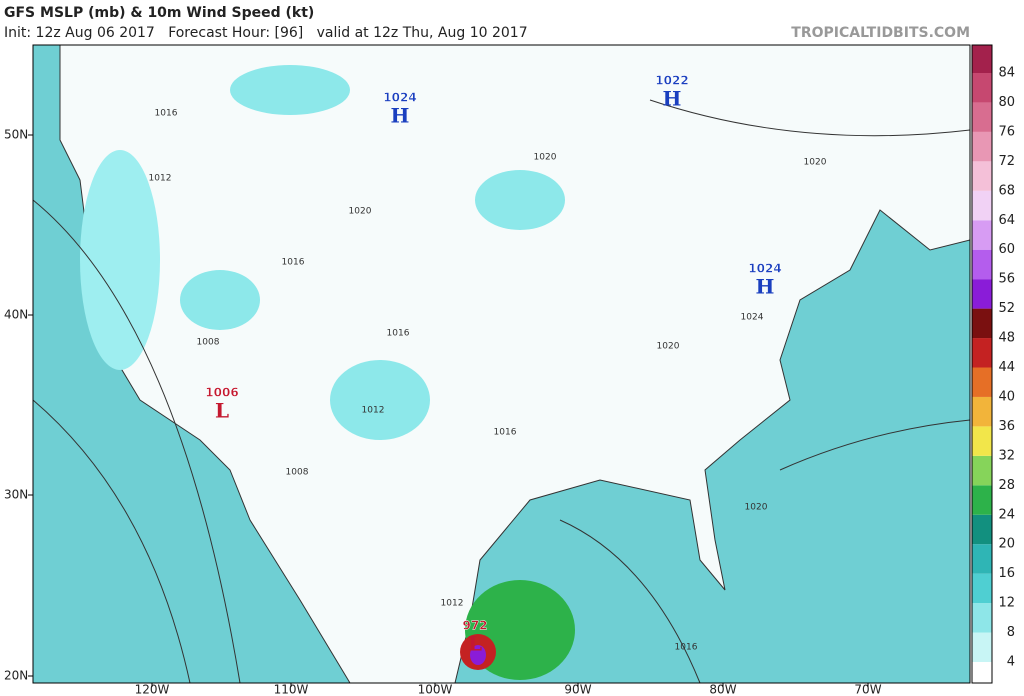 Image resolution: width=1024 pixels, height=696 pixels. I want to click on colorbar-label: 64, so click(1006, 220).